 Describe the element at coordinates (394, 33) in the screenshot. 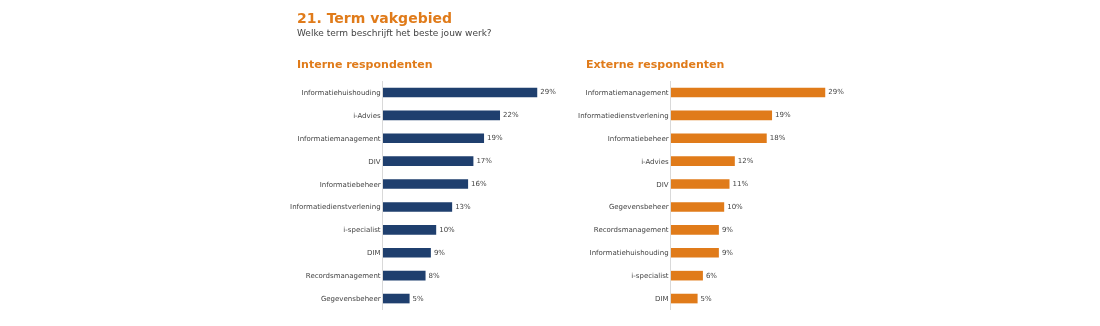

I see `text: Welke term beschrijft het beste jouw werk?` at that location.